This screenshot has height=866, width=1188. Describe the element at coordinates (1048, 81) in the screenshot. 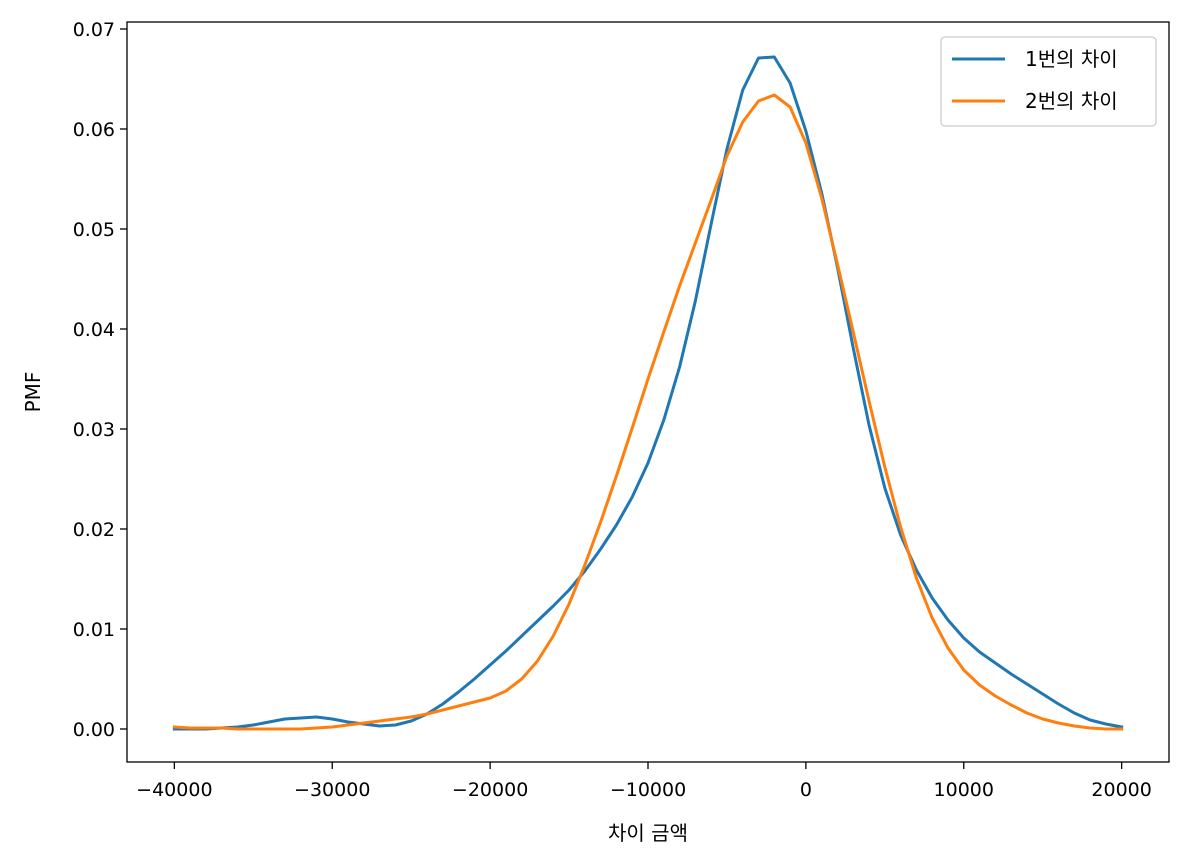

I see `legend: 1번의 차이 2번의 차이` at that location.